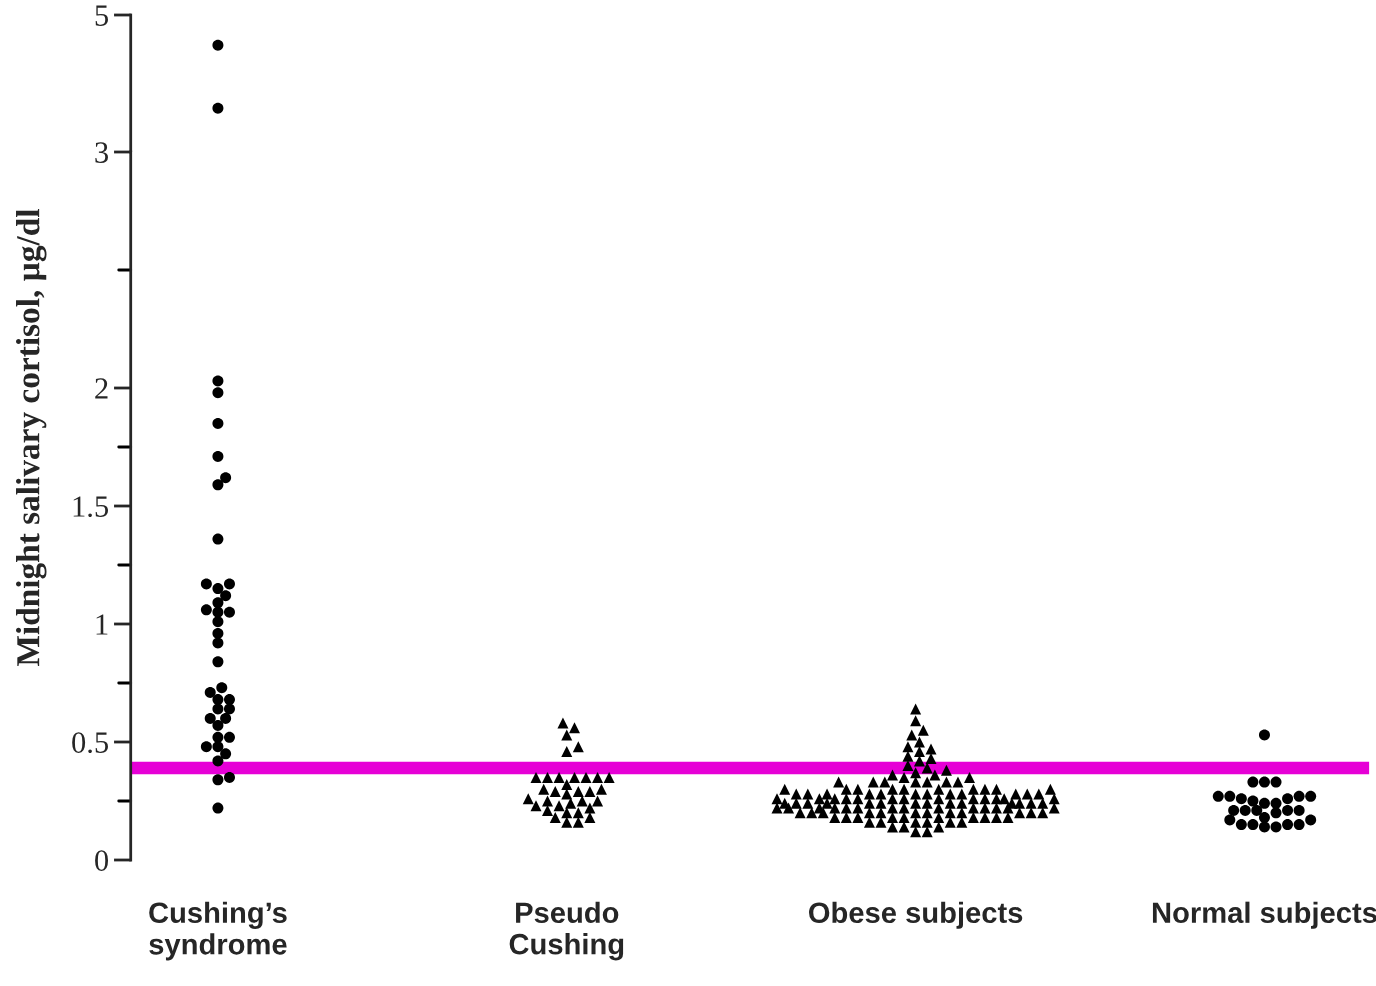  Describe the element at coordinates (101, 388) in the screenshot. I see `y-tick-label: 2` at that location.